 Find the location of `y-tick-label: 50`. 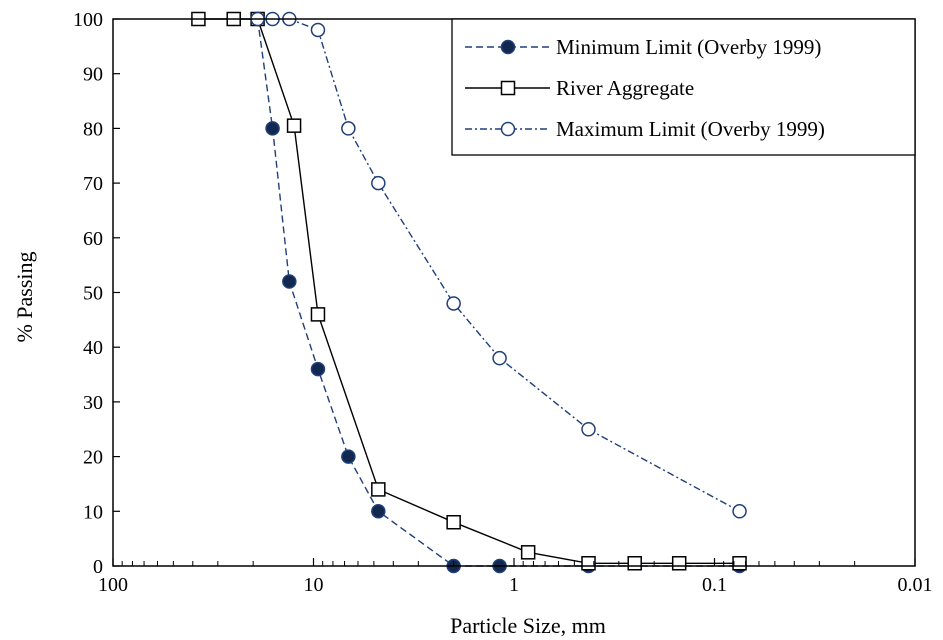

y-tick-label: 50 is located at coordinates (93, 294).